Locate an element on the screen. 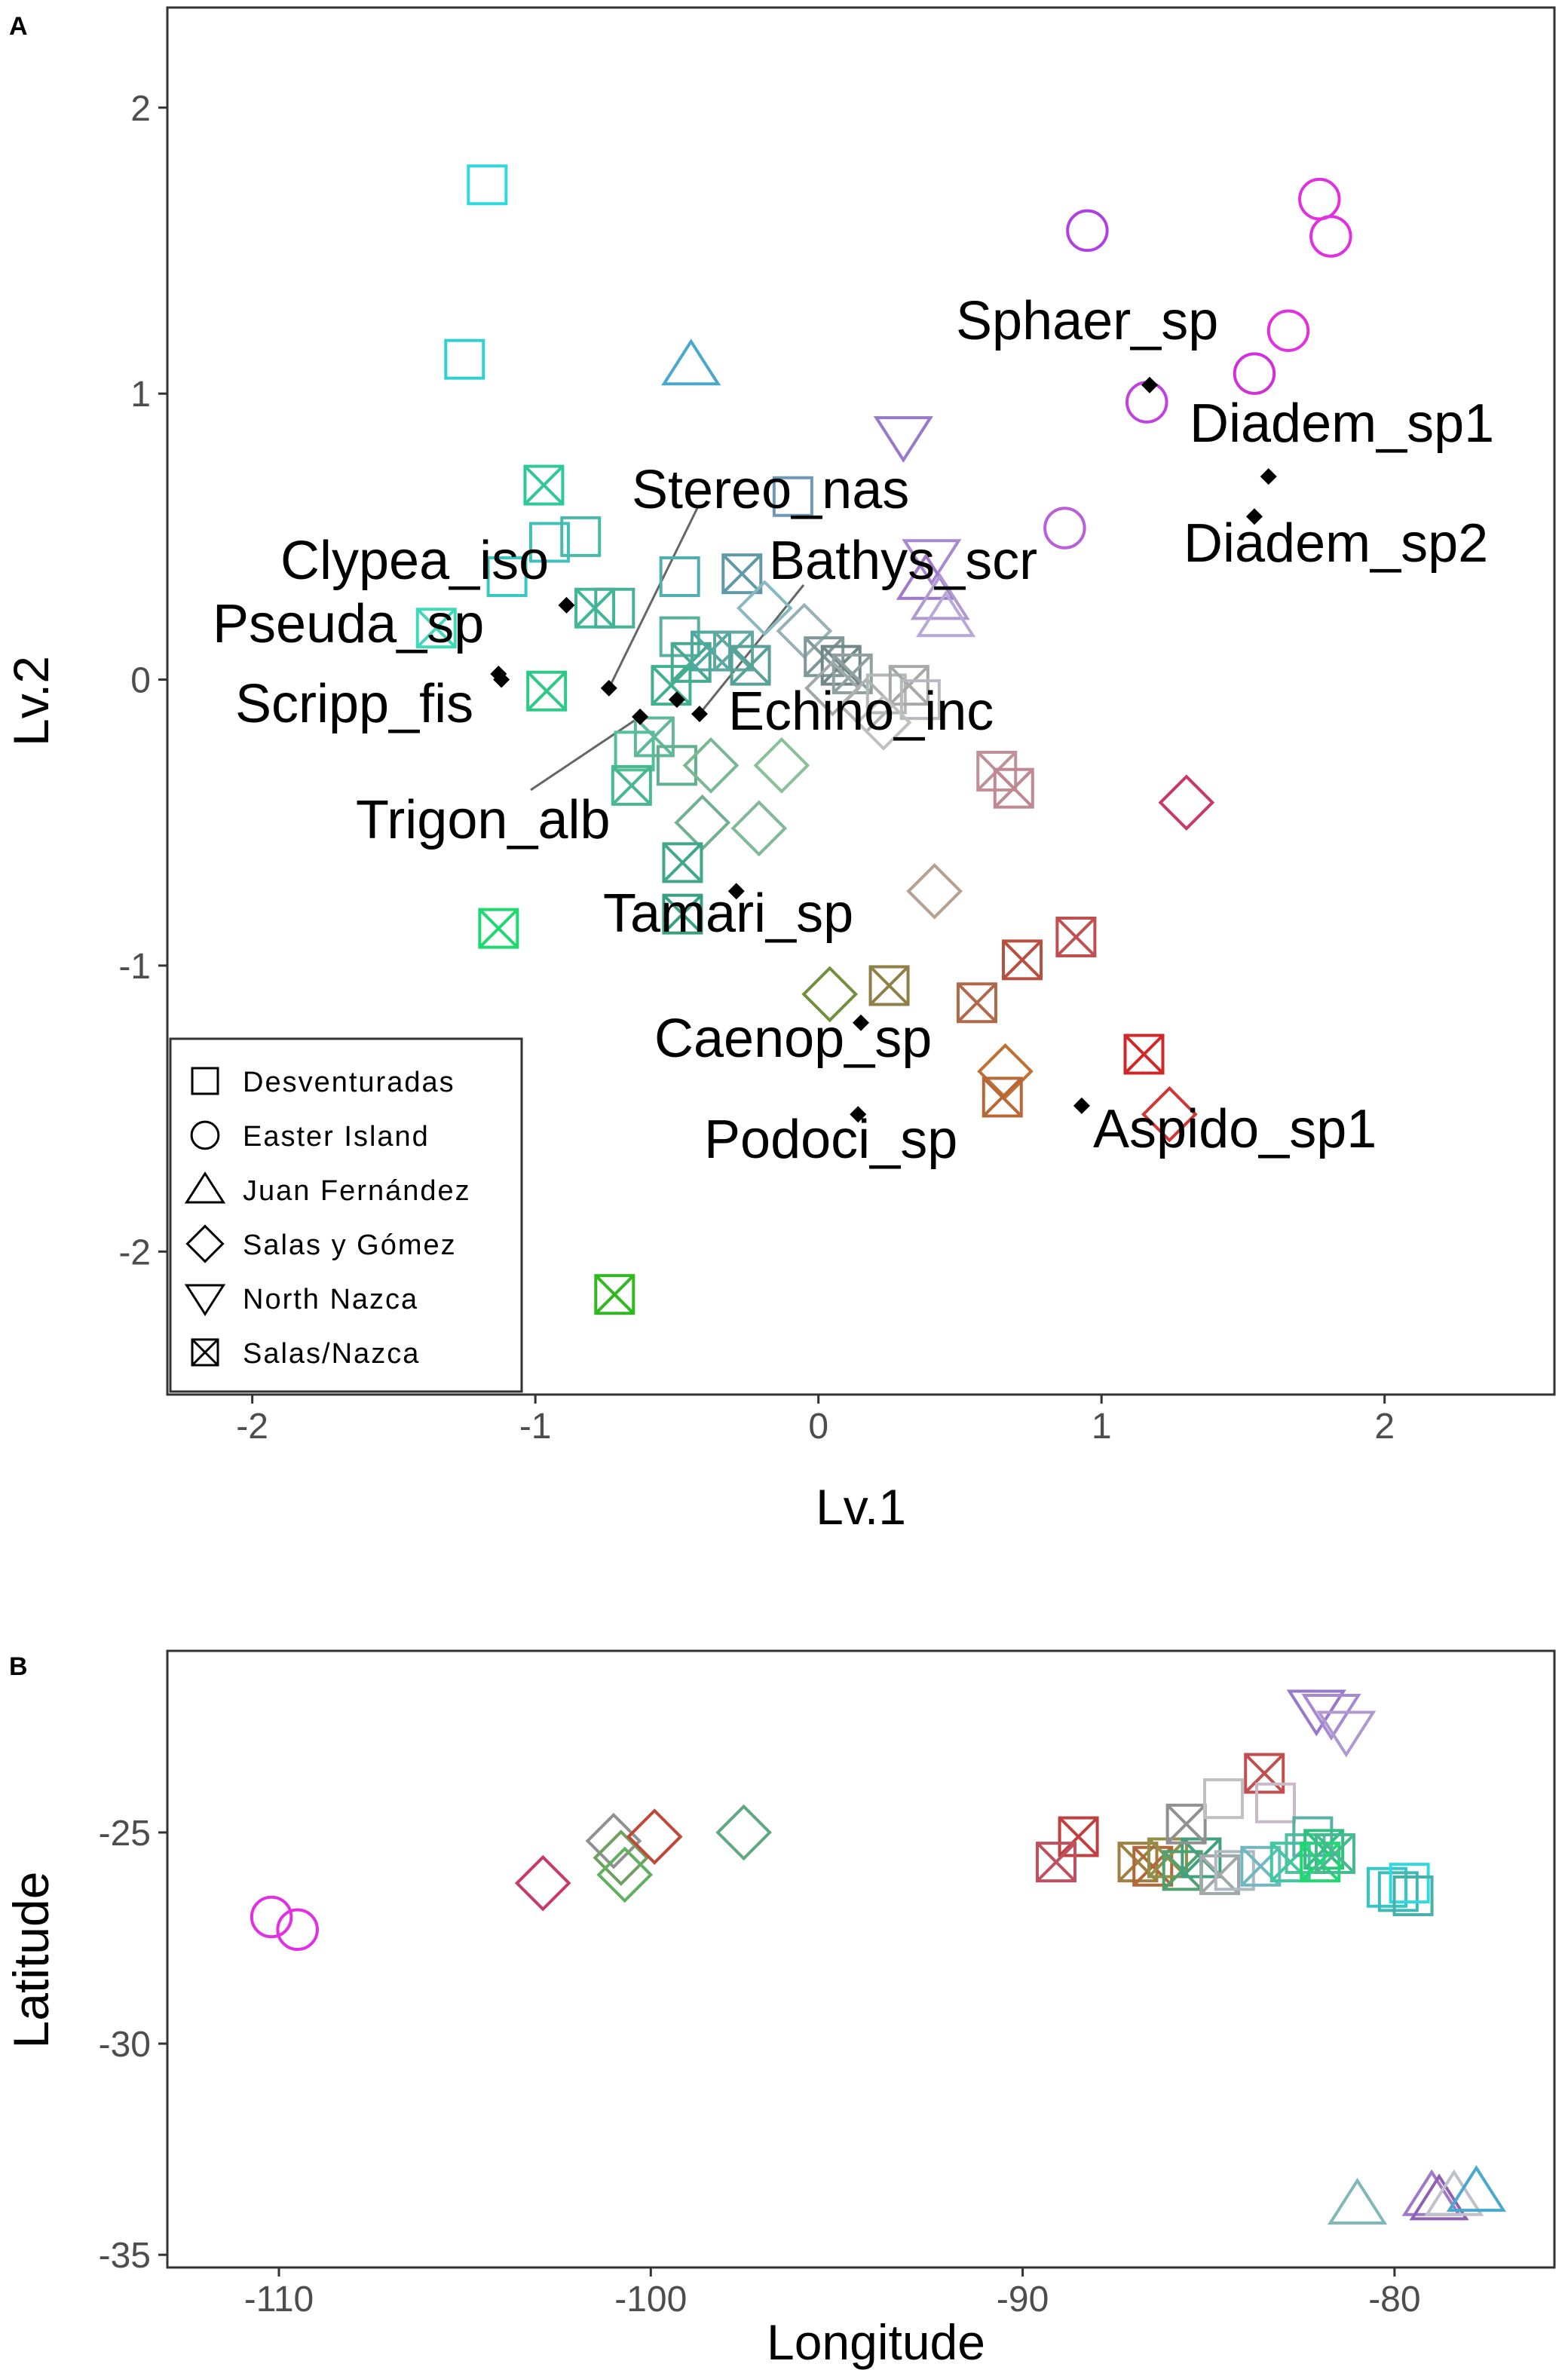 This screenshot has width=1568, height=2370. species-label-trigon-alb: Trigon_alb is located at coordinates (483, 820).